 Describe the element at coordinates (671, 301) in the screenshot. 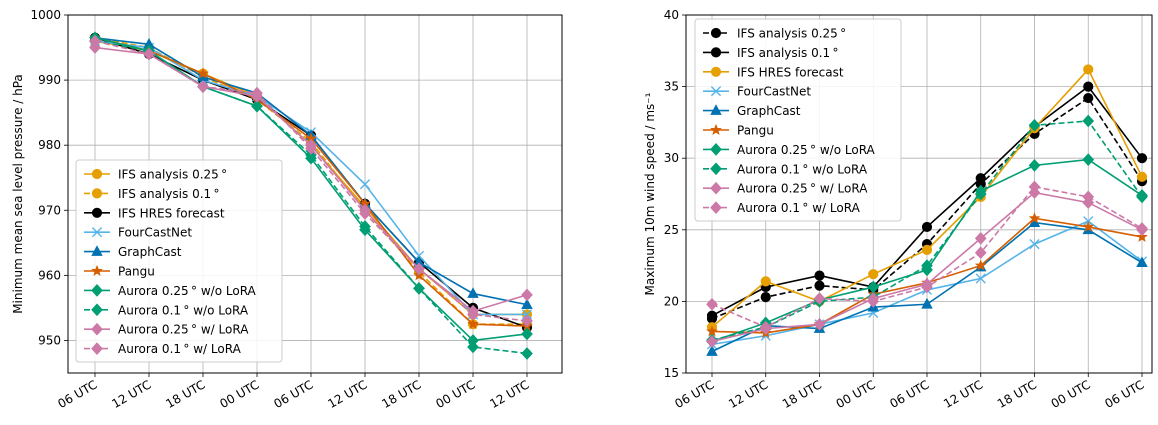

I see `y-tick-label: 20` at that location.